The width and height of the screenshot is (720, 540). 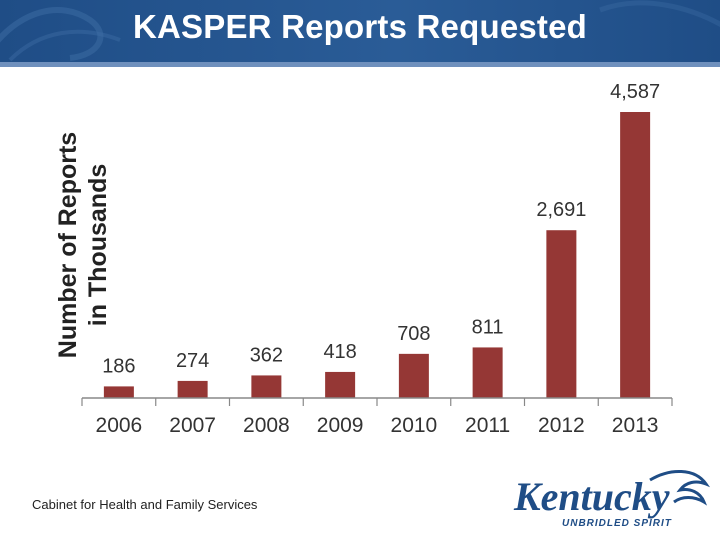 I want to click on x-tick-label-2009: 2009, so click(x=340, y=425).